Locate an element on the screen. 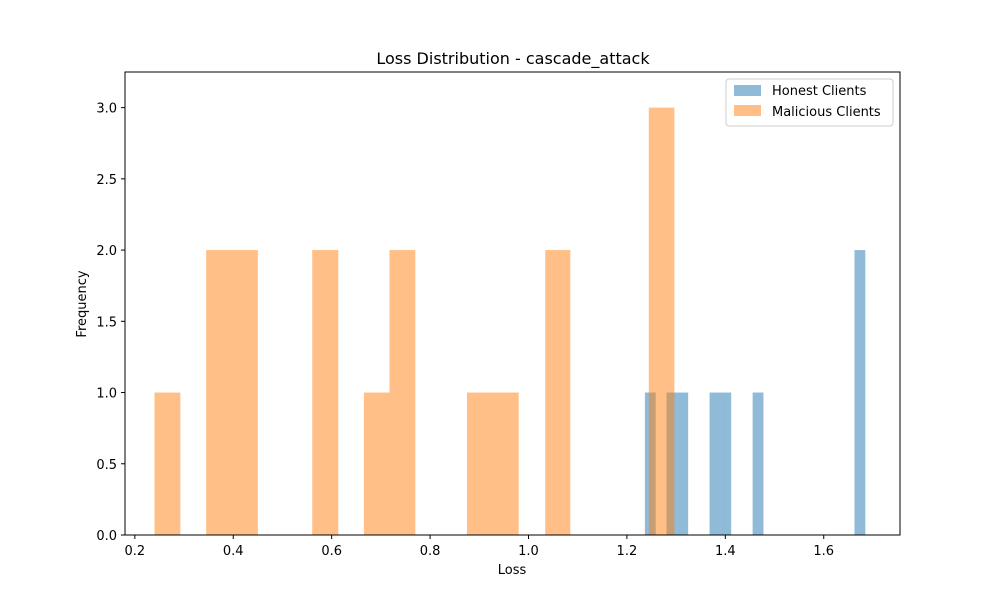 This screenshot has width=1000, height=600. legend-label-honest: Honest Clients is located at coordinates (819, 91).